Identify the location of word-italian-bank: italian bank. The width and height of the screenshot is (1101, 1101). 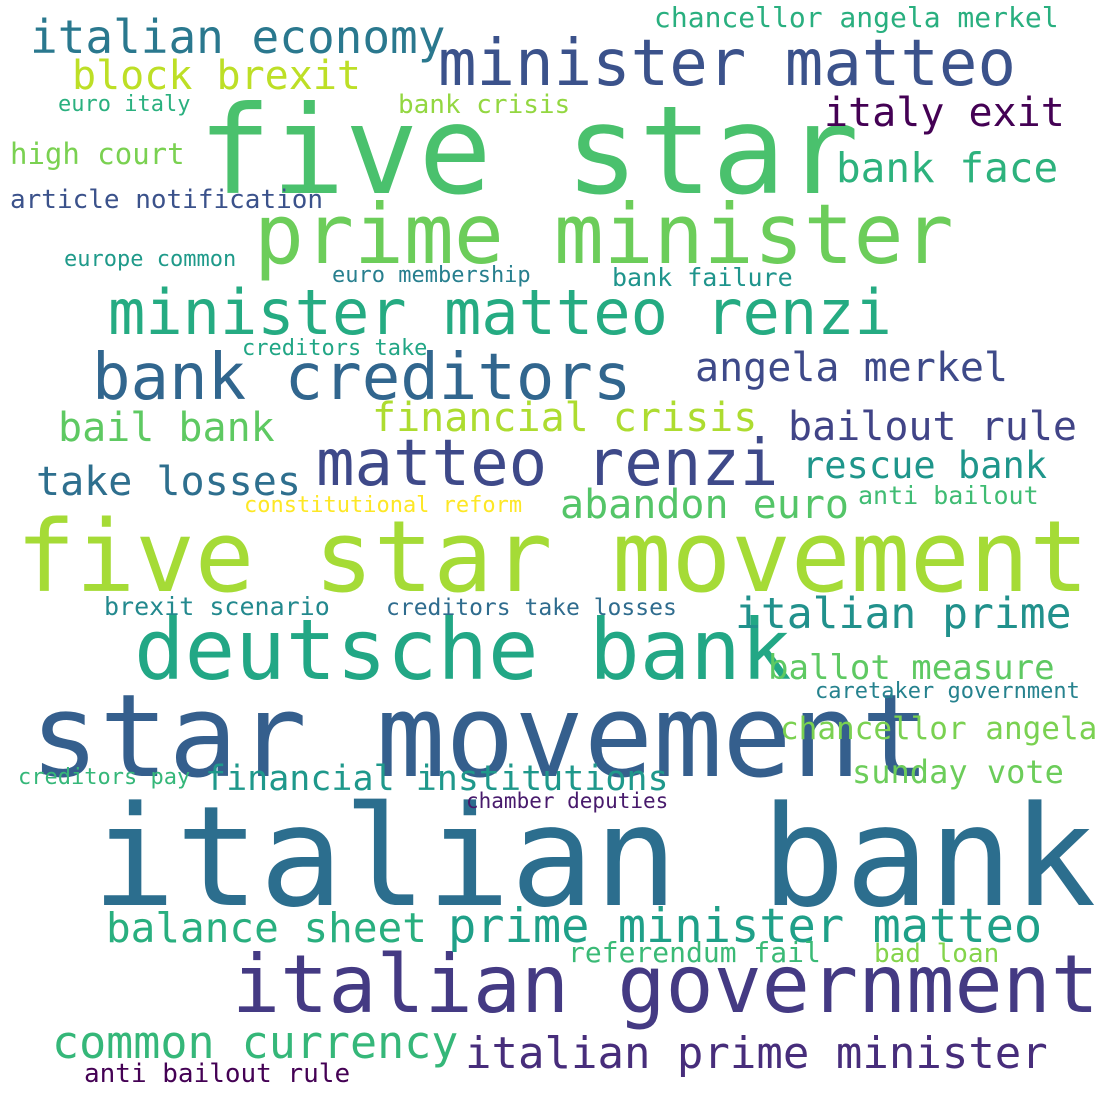
(594, 857).